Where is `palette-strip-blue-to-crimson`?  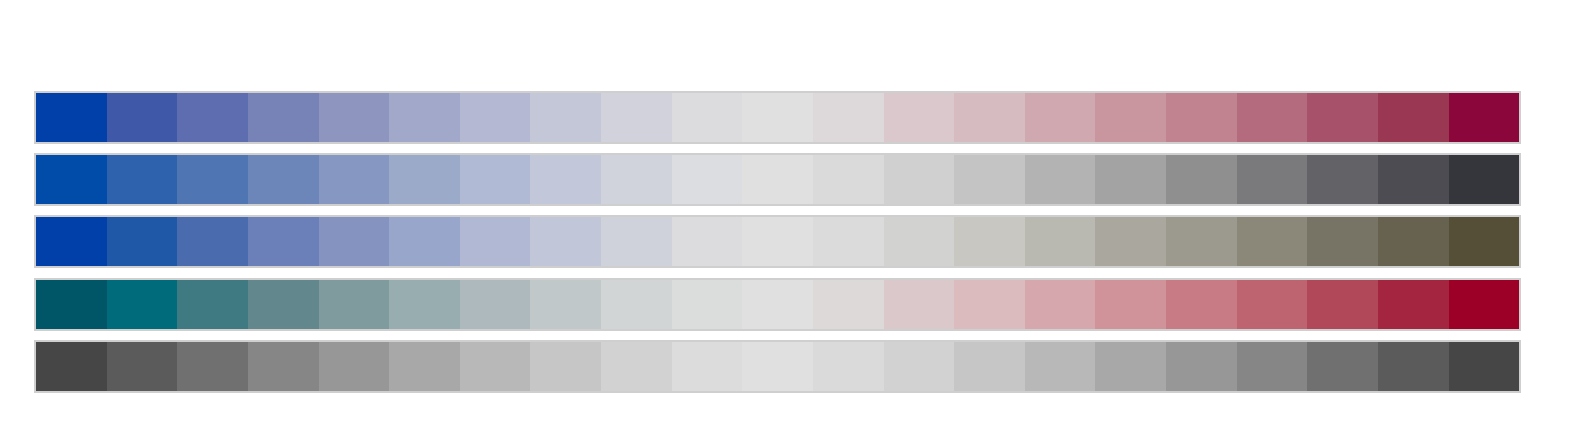
palette-strip-blue-to-crimson is located at coordinates (777, 117).